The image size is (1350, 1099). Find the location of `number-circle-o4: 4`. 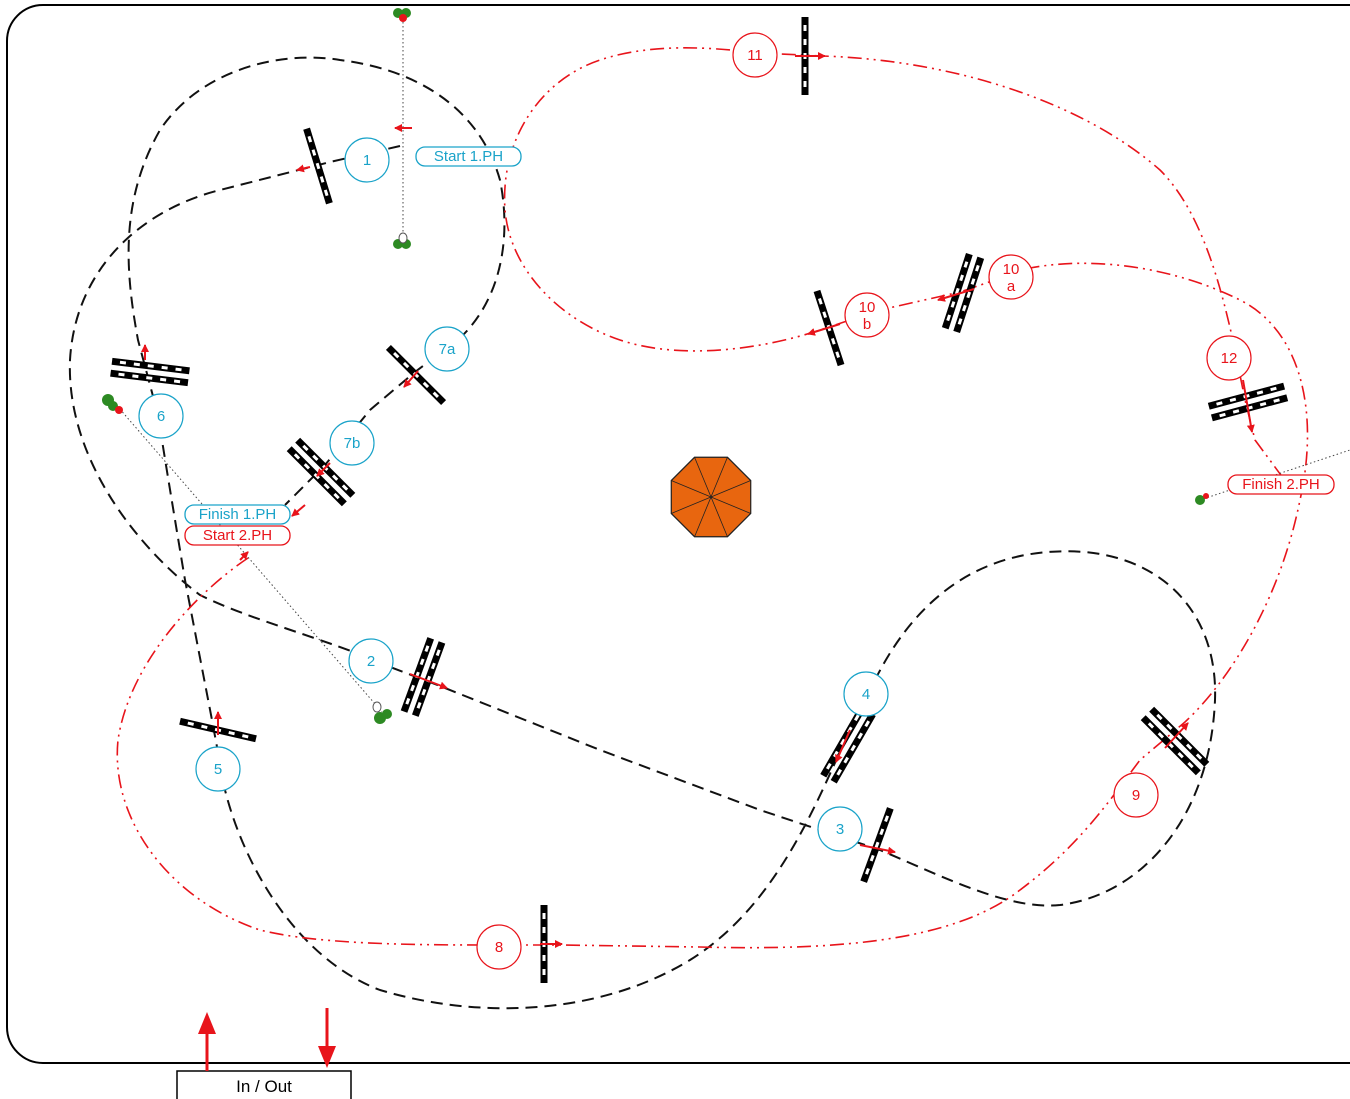

number-circle-o4: 4 is located at coordinates (866, 694).